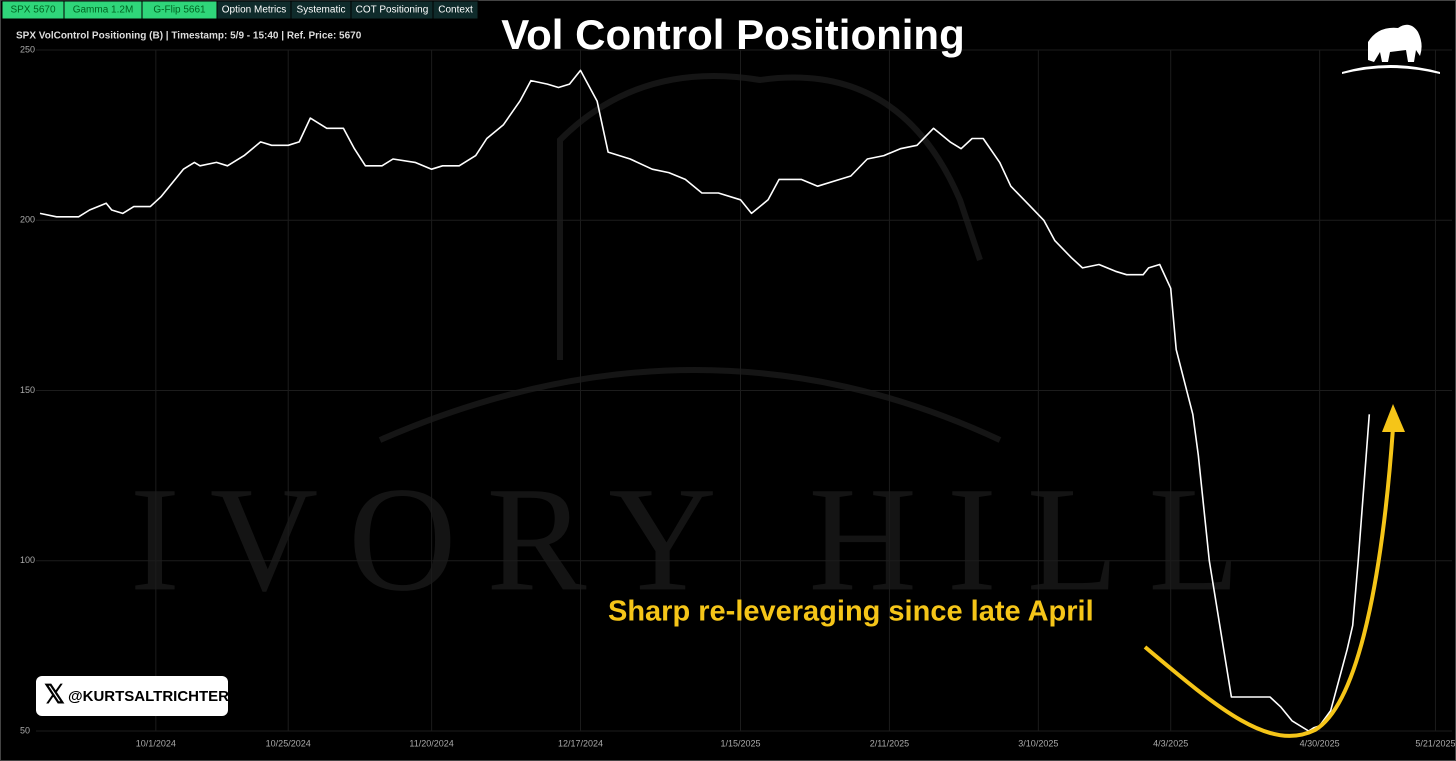 This screenshot has width=1456, height=761. Describe the element at coordinates (580, 743) in the screenshot. I see `x-tick-label: 12/17/2024` at that location.